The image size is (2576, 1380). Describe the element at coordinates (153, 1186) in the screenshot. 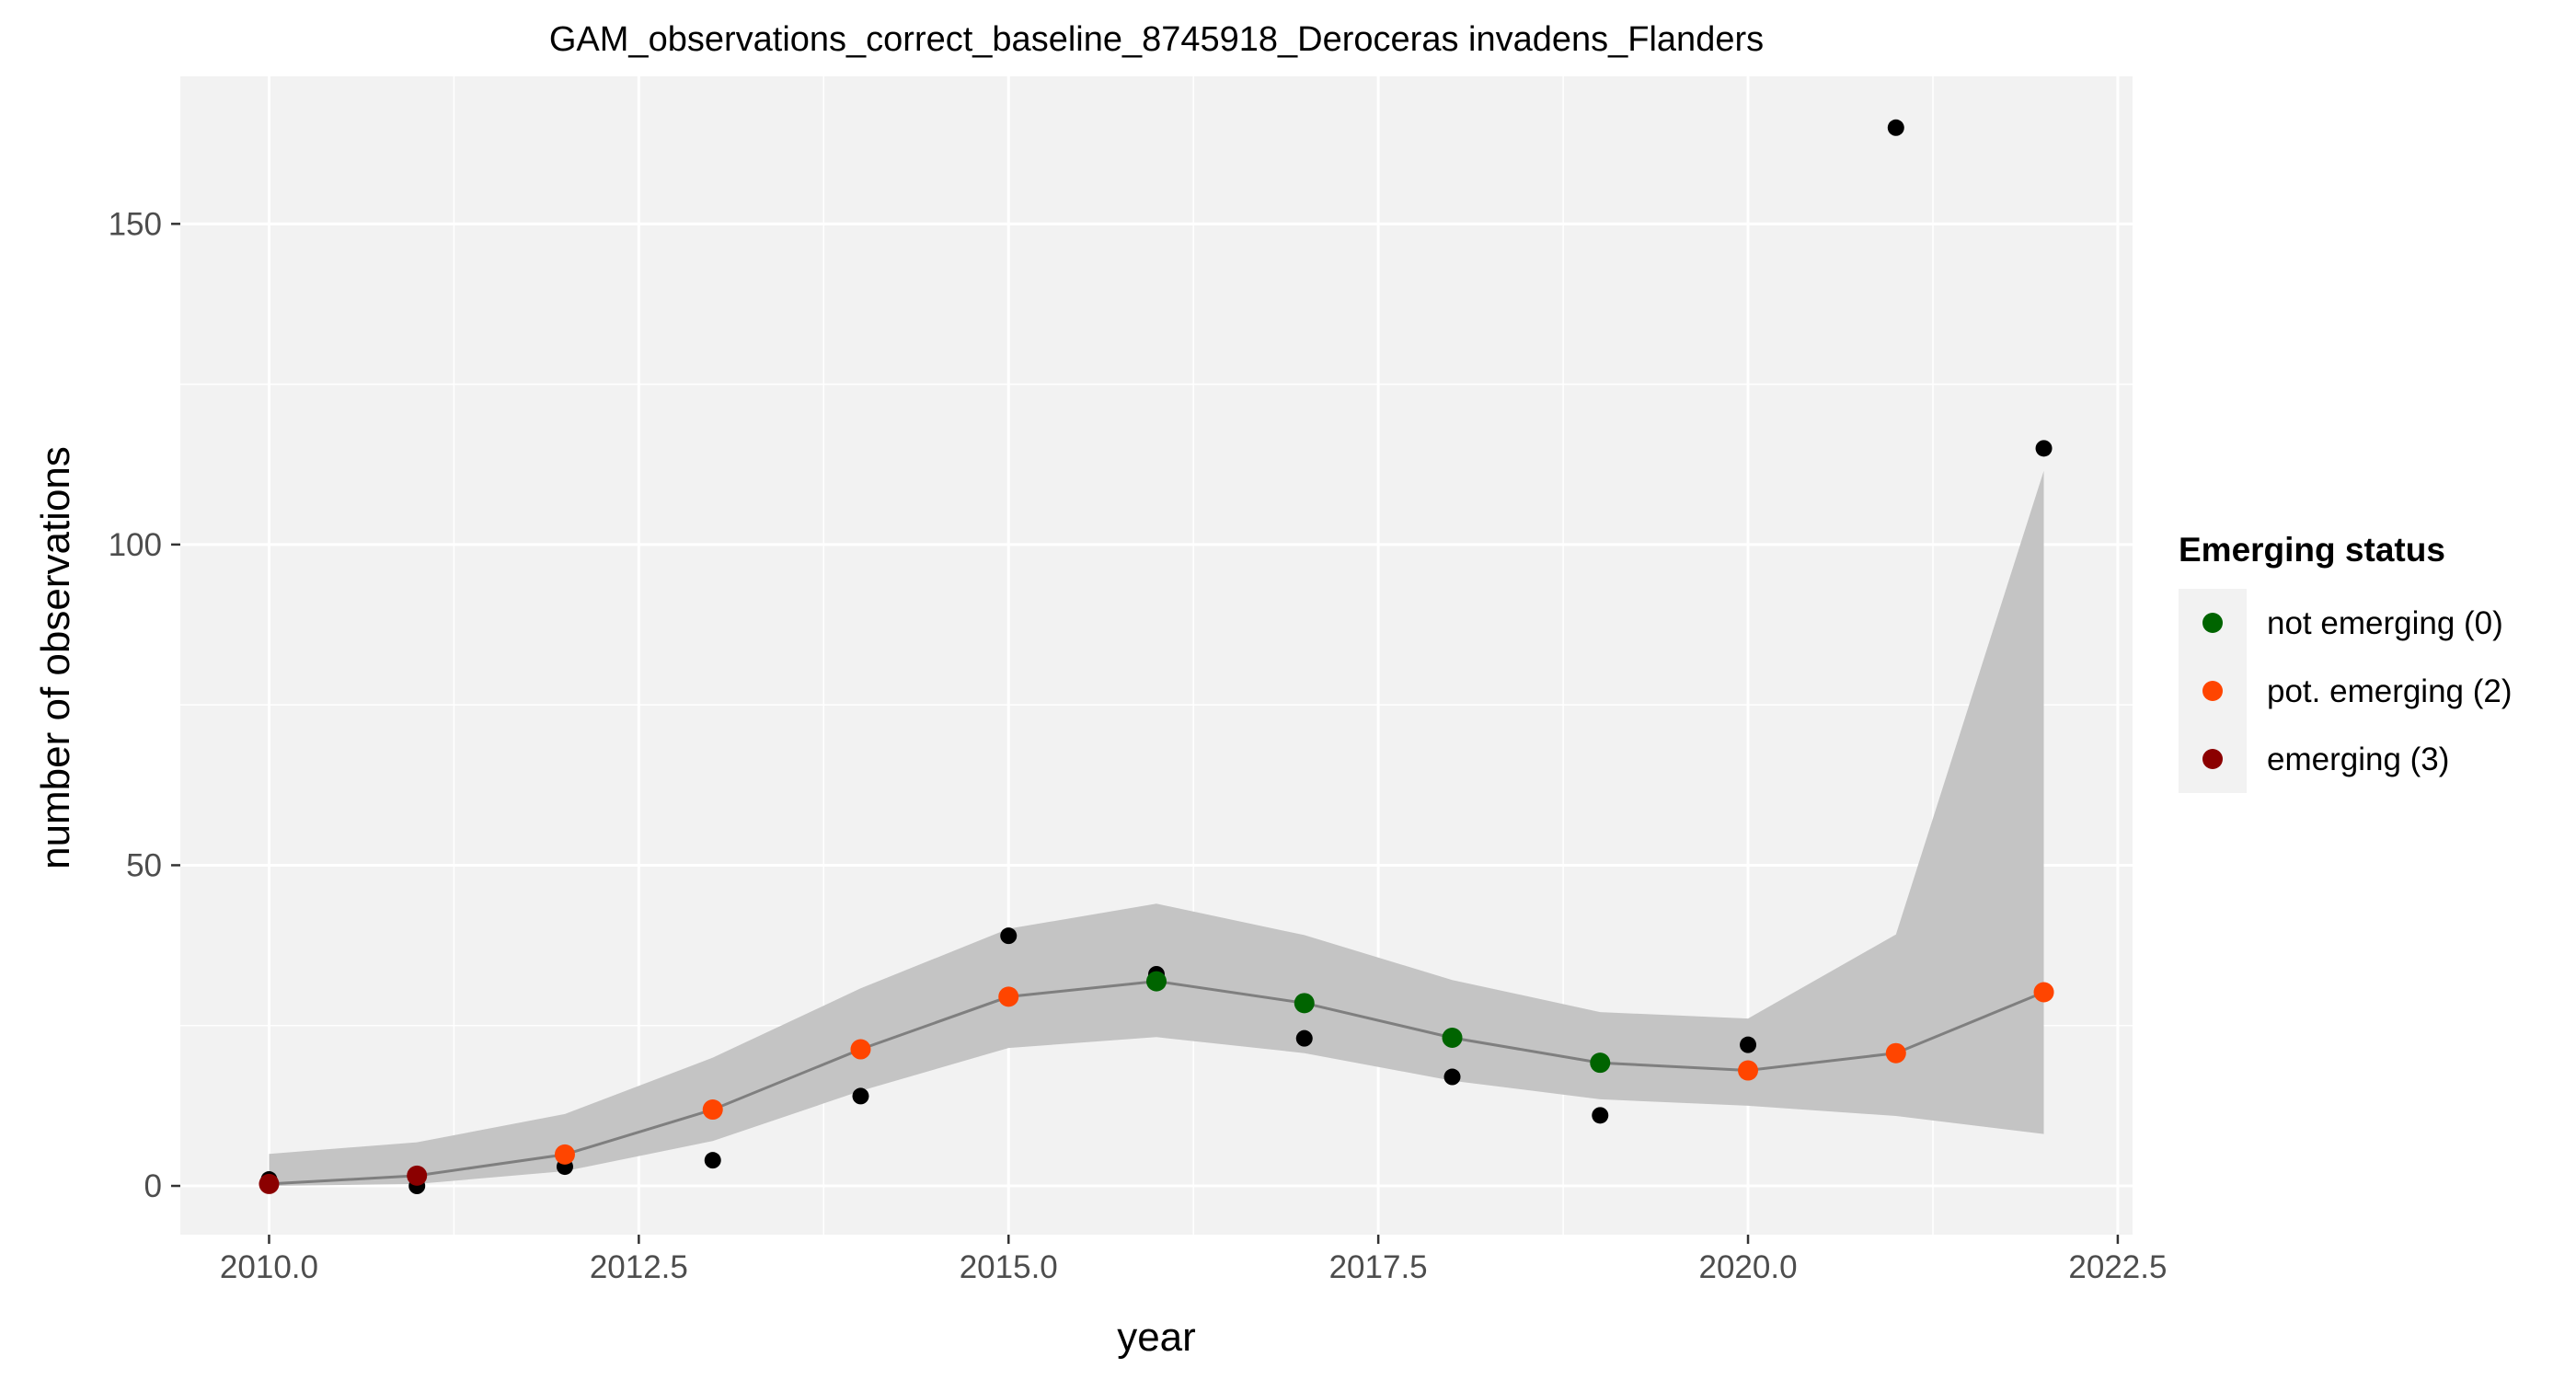

I see `y-tick-label: 0` at that location.